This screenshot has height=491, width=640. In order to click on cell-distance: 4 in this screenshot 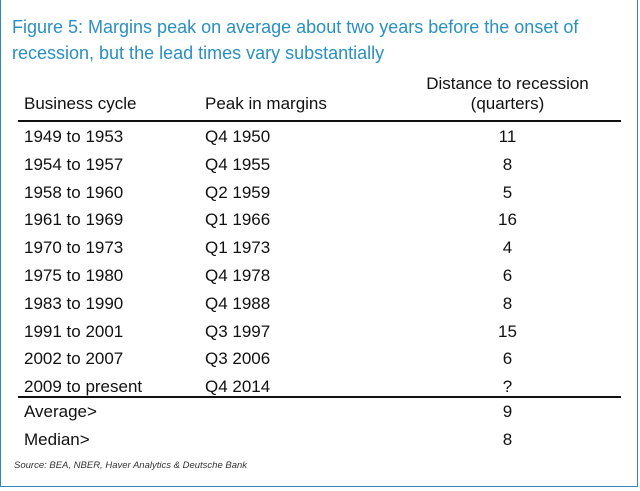, I will do `click(507, 248)`.